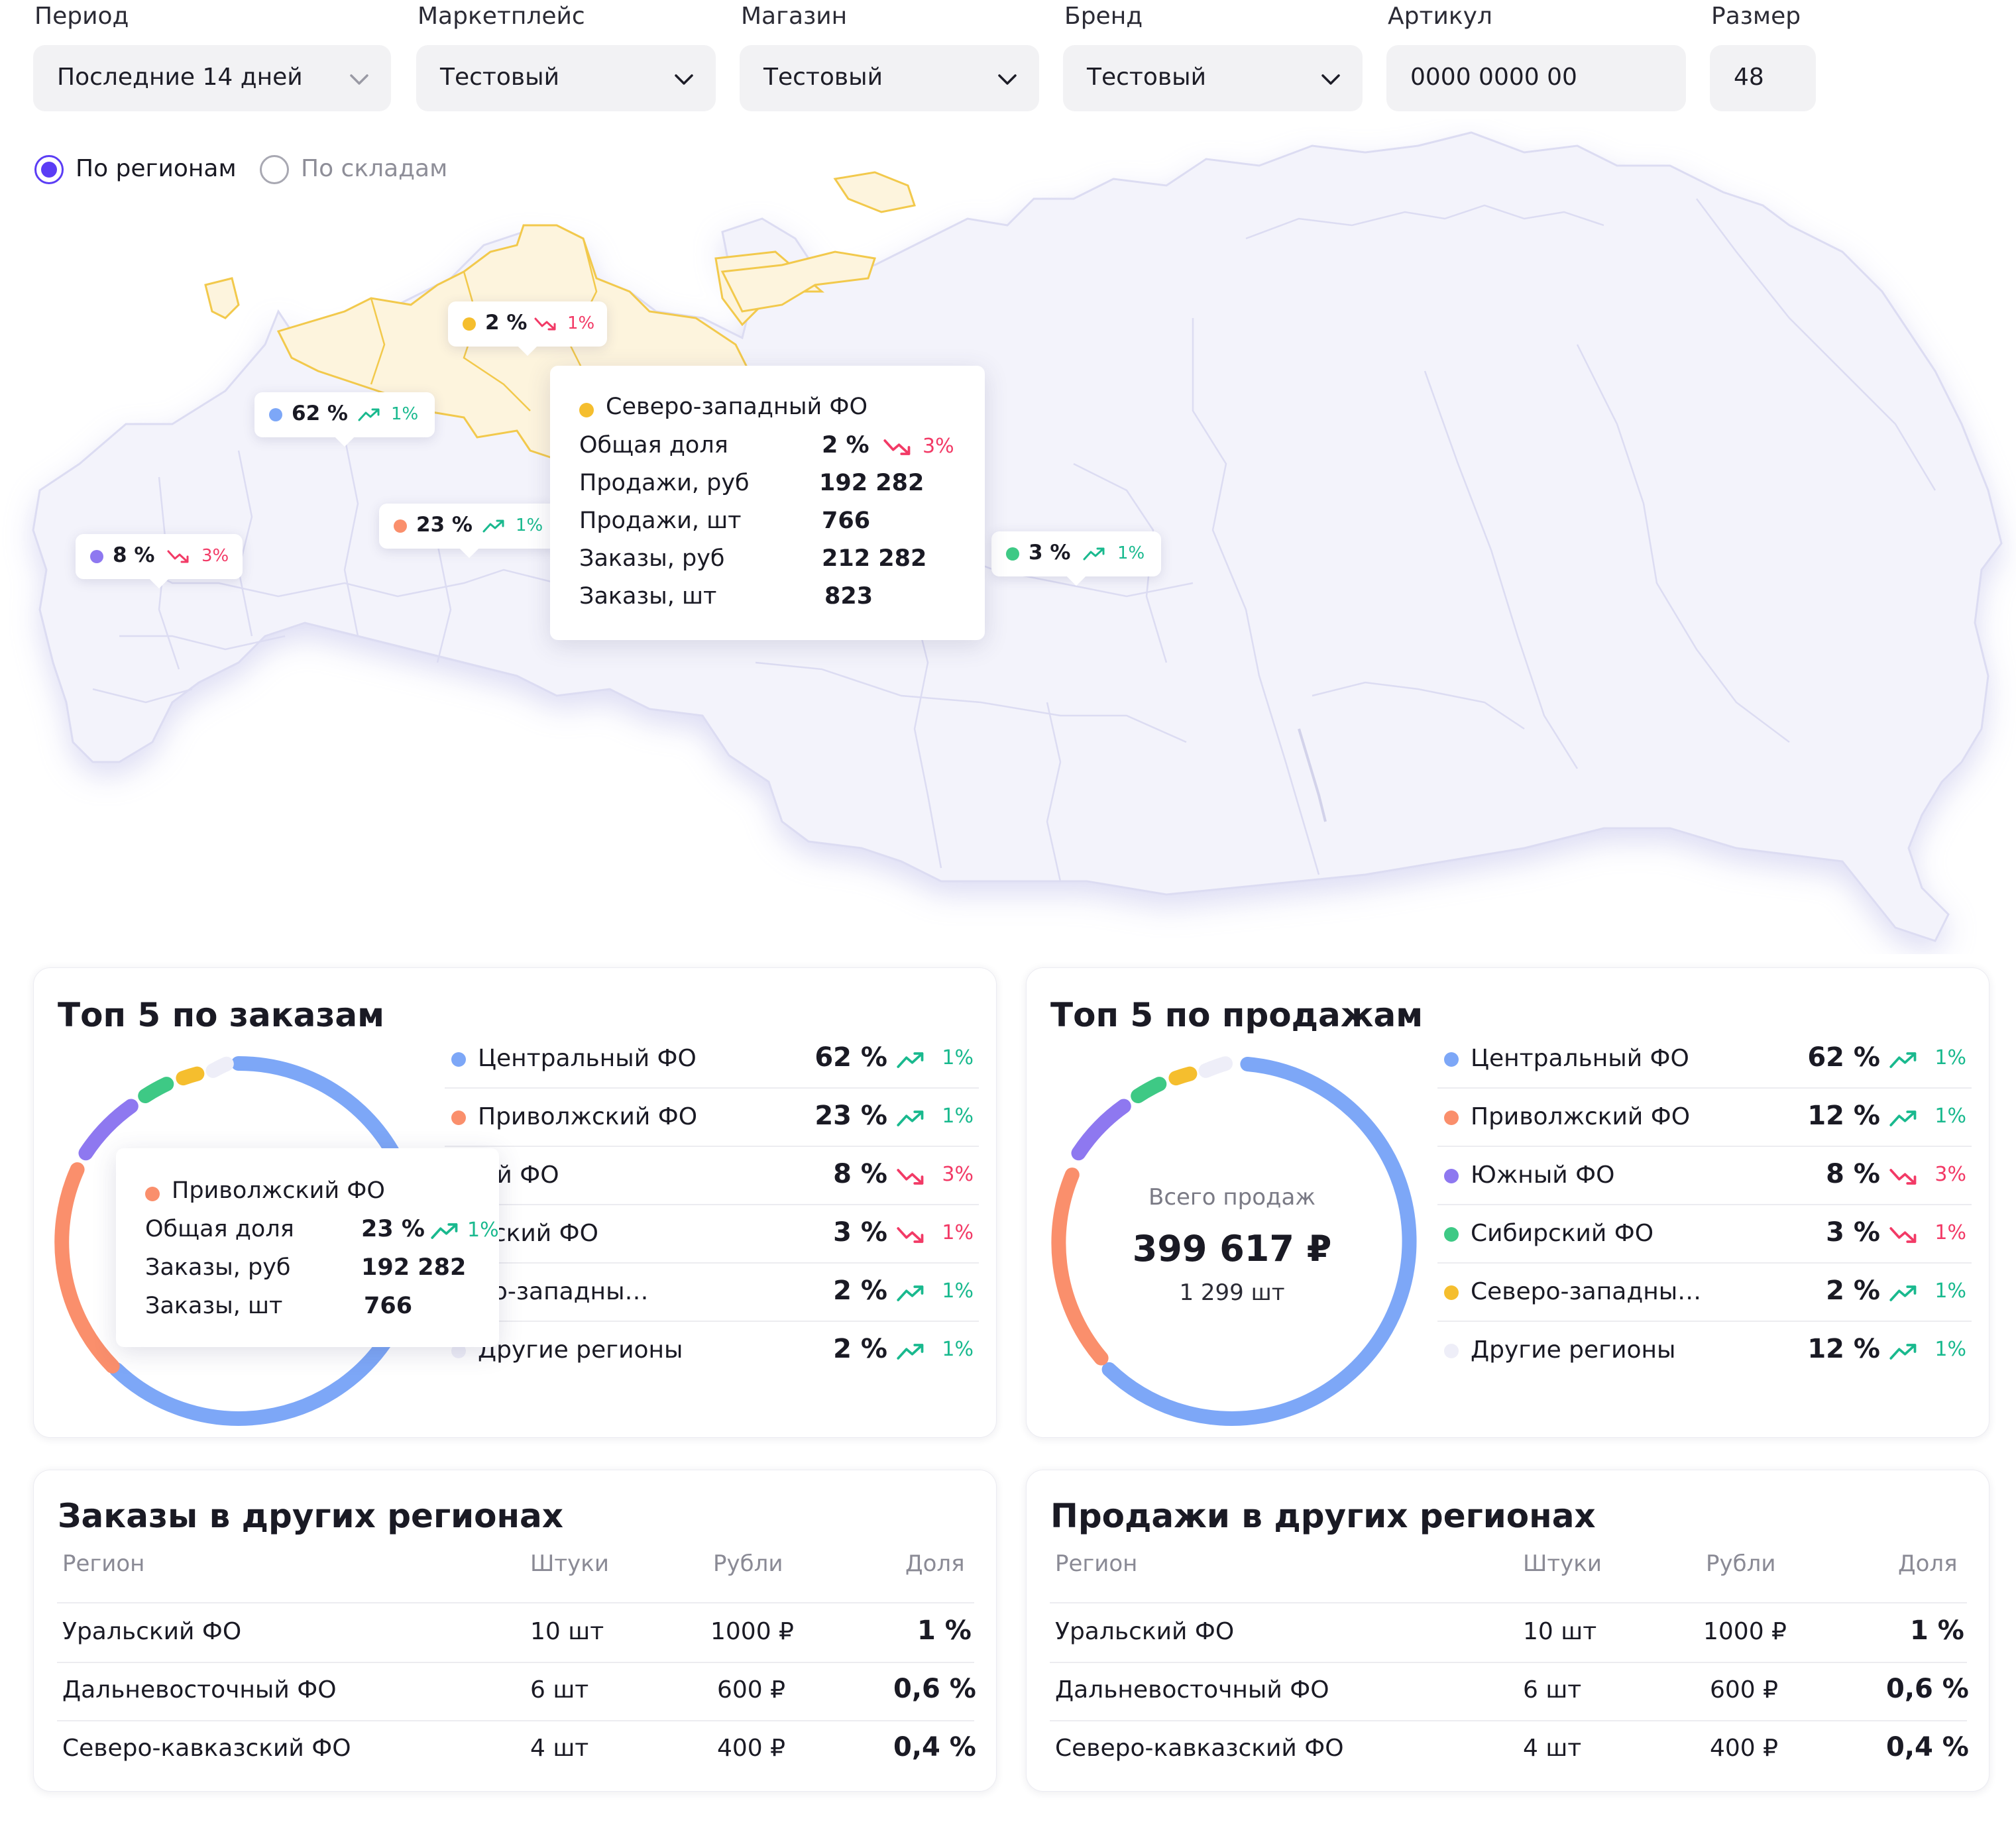 This screenshot has width=2016, height=1842. Describe the element at coordinates (1213, 78) in the screenshot. I see `brand-select: Тестовый` at that location.